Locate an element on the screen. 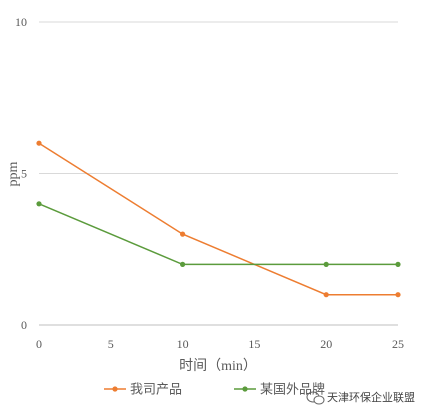  x-tick-label: 5 is located at coordinates (111, 344).